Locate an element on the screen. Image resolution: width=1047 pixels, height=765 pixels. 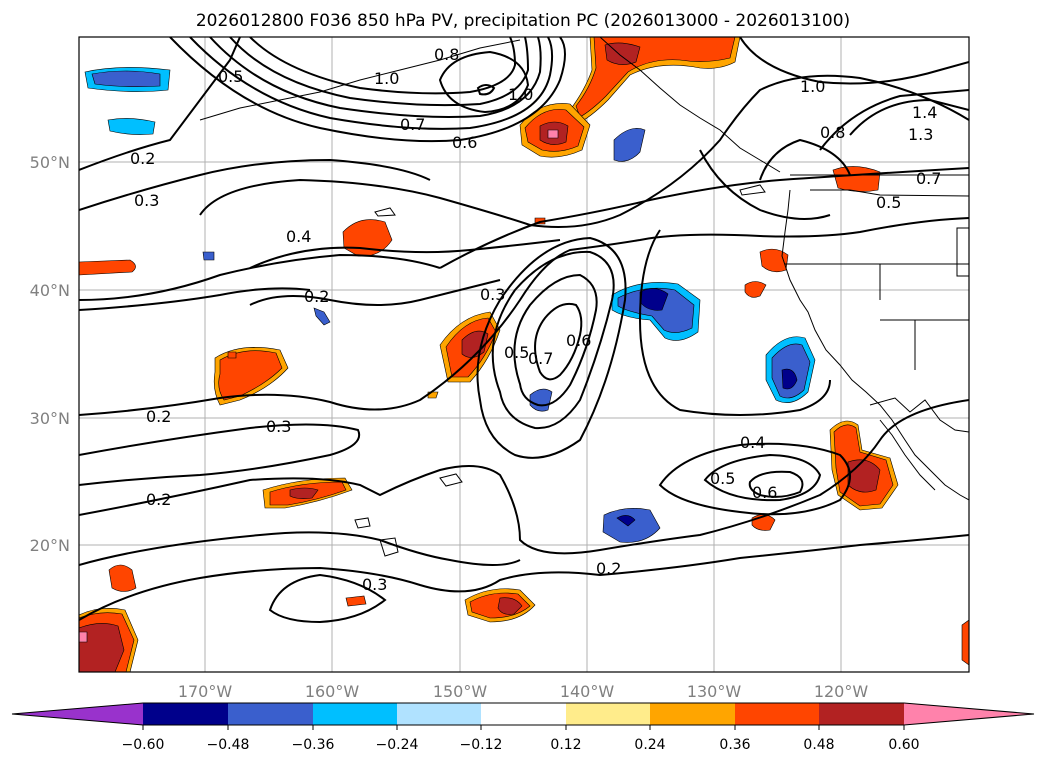
colorbar-tick-label: −0.24 is located at coordinates (397, 745).